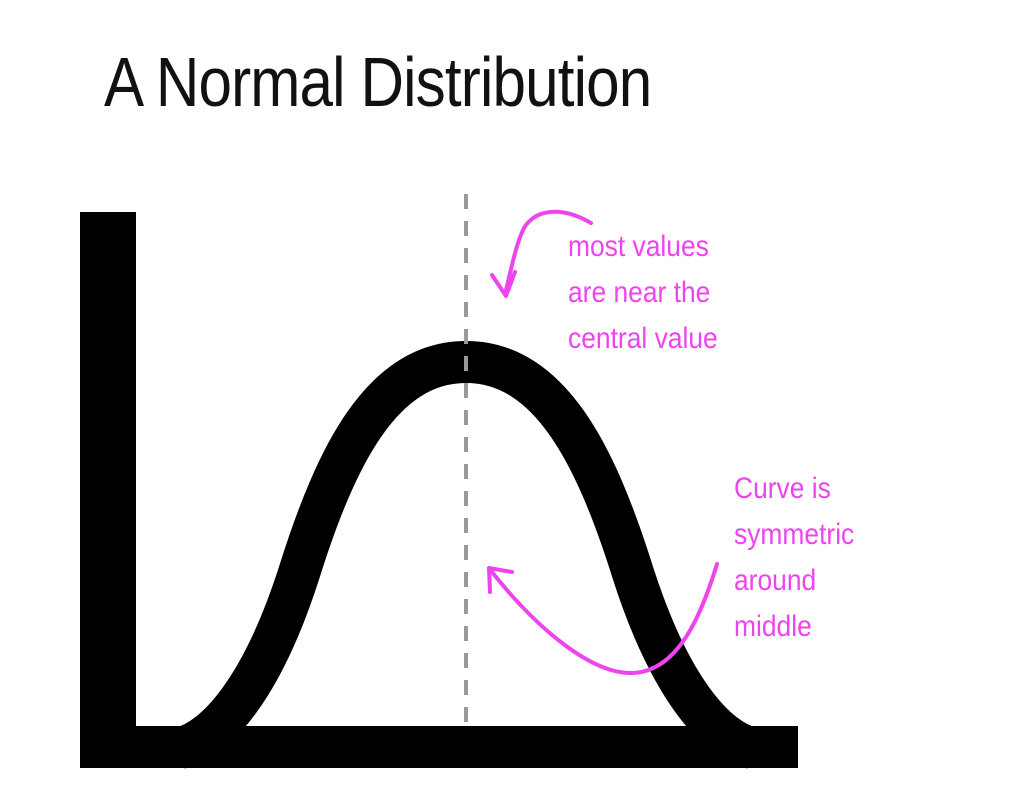 The width and height of the screenshot is (1010, 808). What do you see at coordinates (378, 82) in the screenshot?
I see `page-title: A Normal Distribution` at bounding box center [378, 82].